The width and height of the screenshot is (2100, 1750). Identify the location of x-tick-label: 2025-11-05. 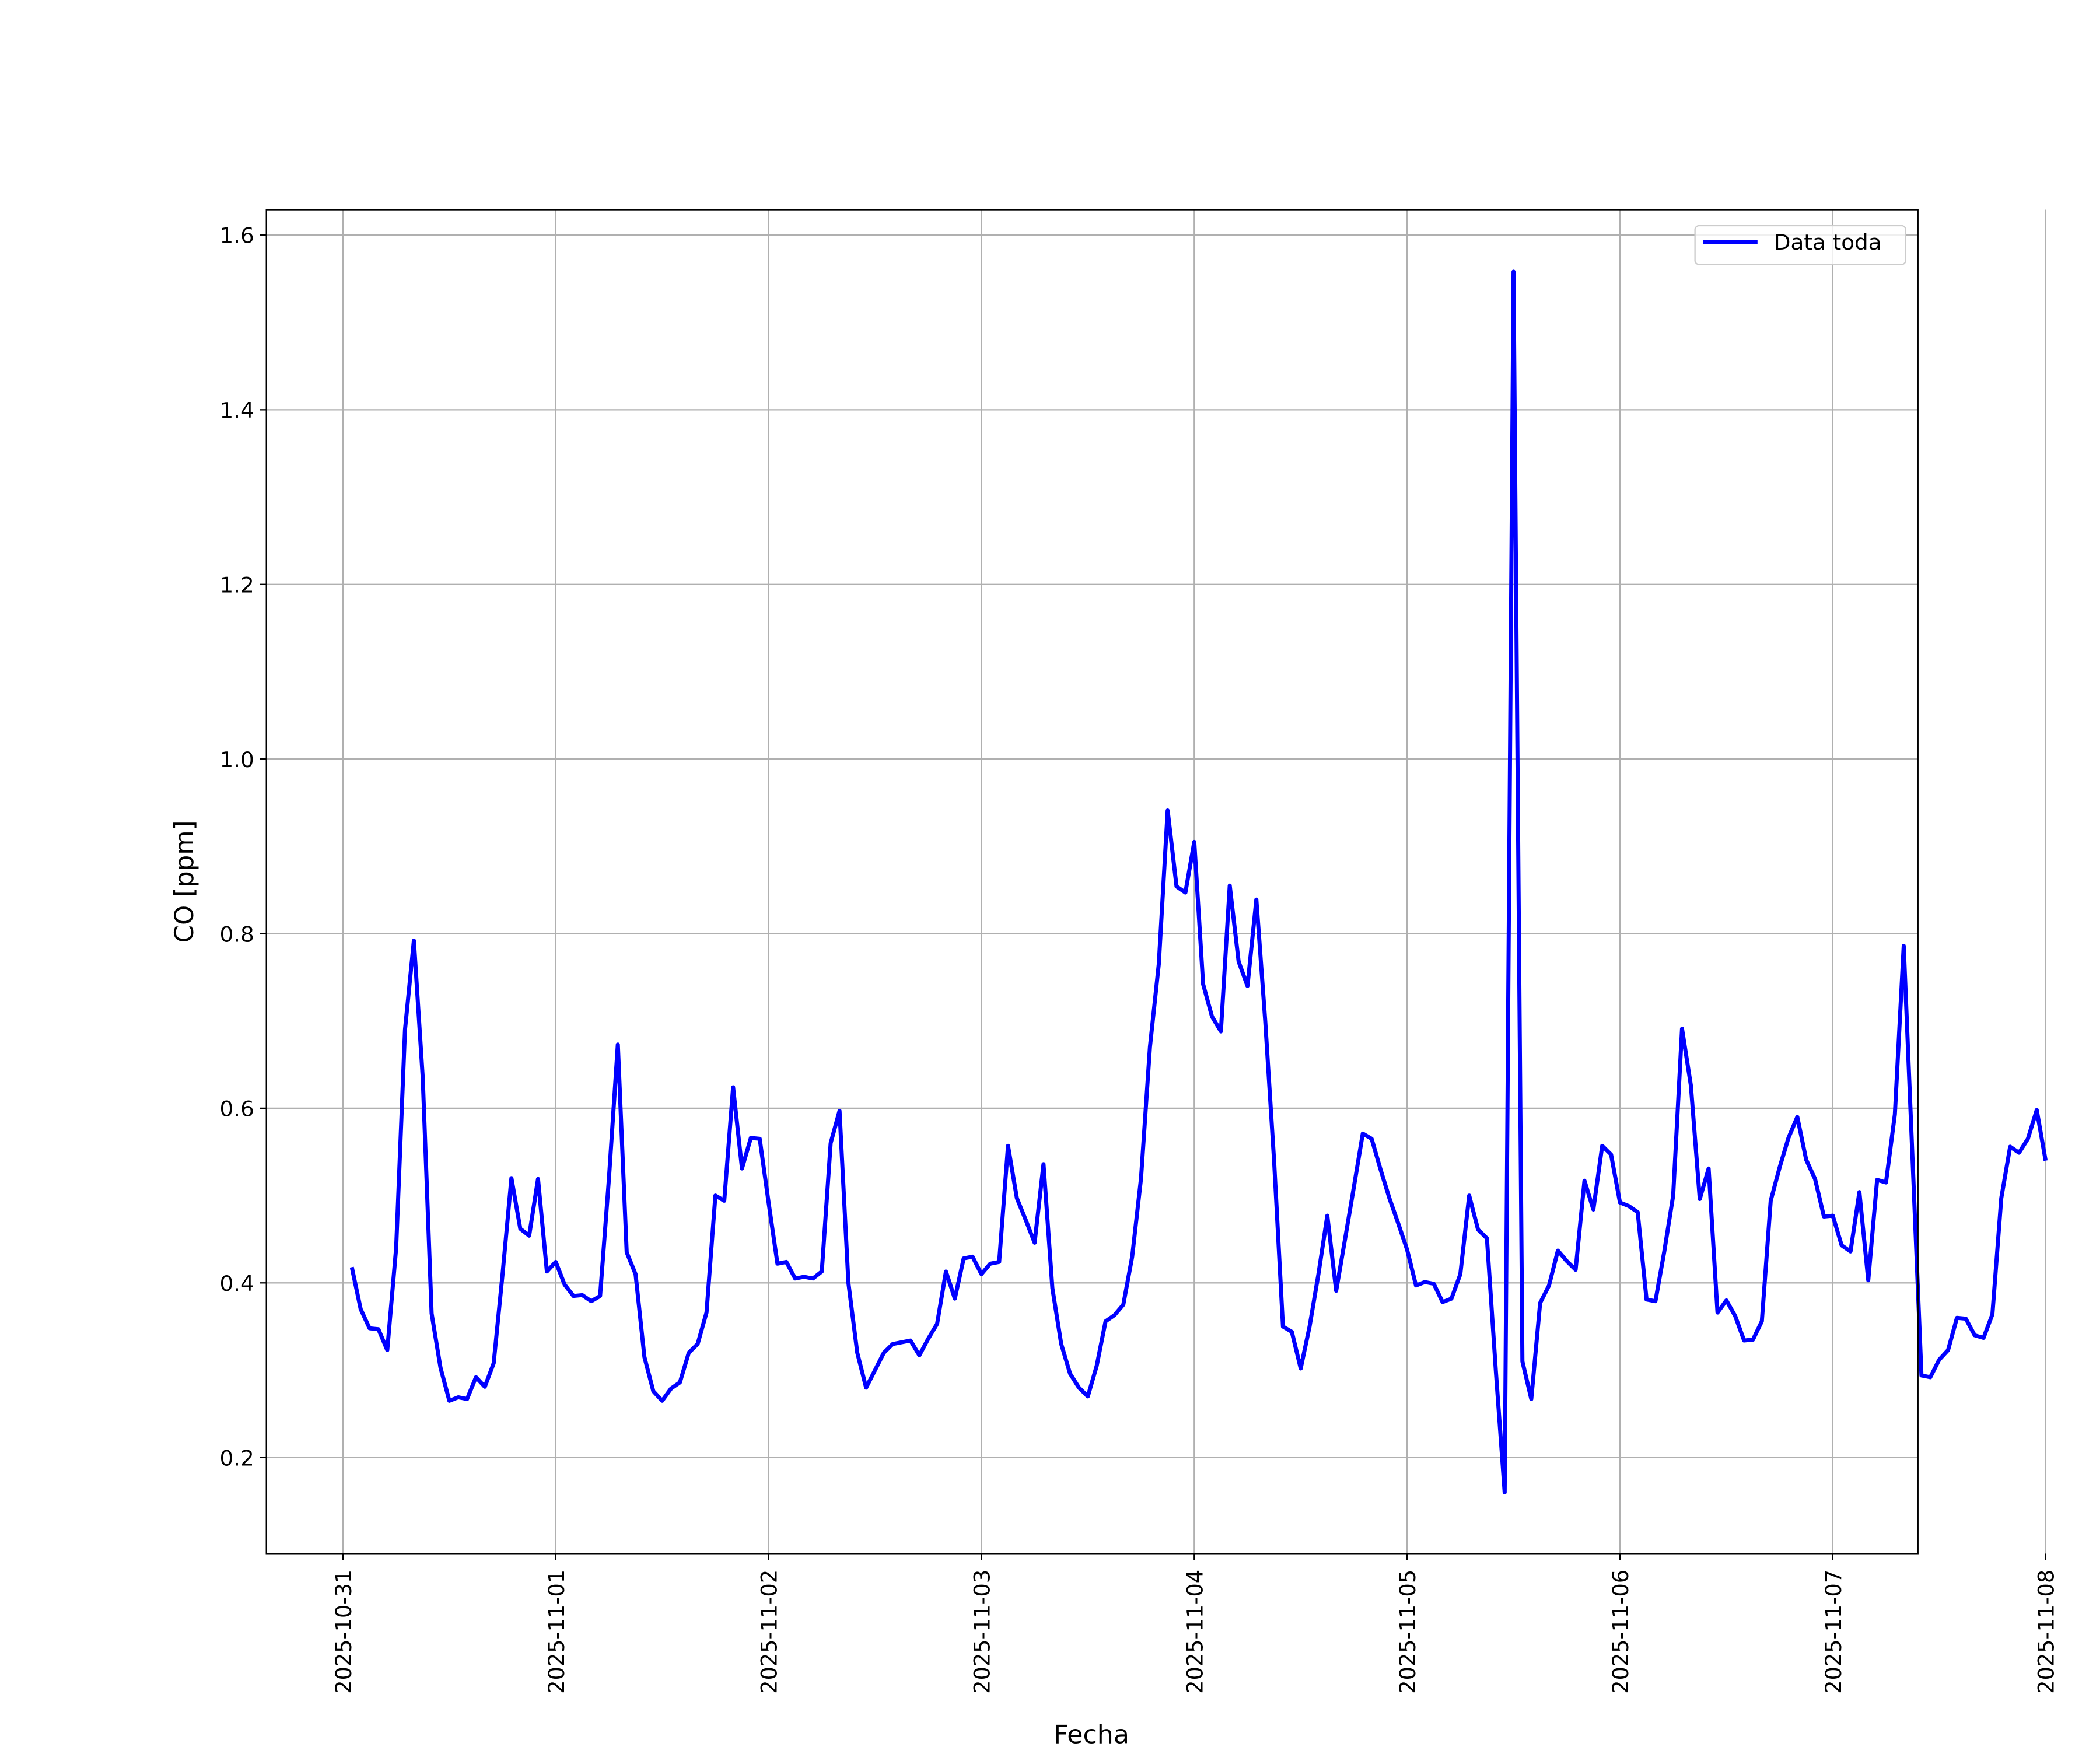
(1407, 1632).